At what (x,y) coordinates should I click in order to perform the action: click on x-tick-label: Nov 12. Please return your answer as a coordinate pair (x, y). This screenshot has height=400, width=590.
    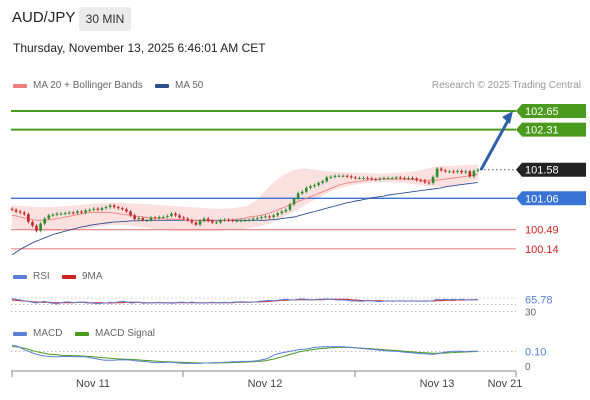
    Looking at the image, I should click on (265, 384).